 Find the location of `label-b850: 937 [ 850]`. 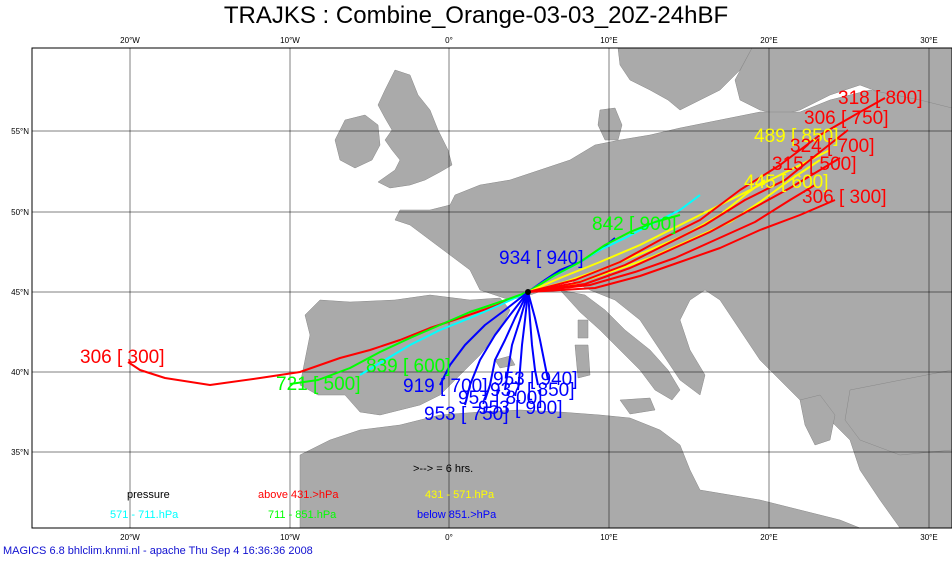

label-b850: 937 [ 850] is located at coordinates (532, 390).